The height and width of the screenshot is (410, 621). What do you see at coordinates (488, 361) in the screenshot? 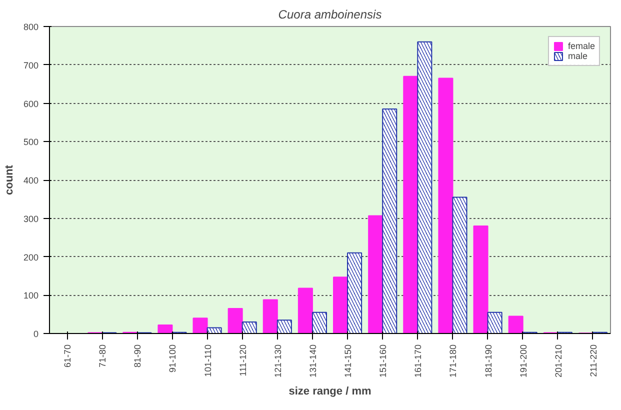
I see `x-tick-label: 181-190` at bounding box center [488, 361].